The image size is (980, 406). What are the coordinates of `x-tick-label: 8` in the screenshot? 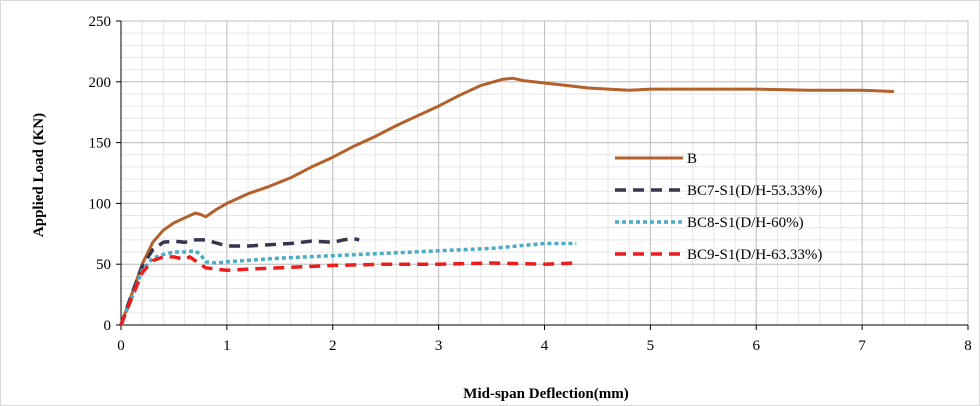 It's located at (968, 346).